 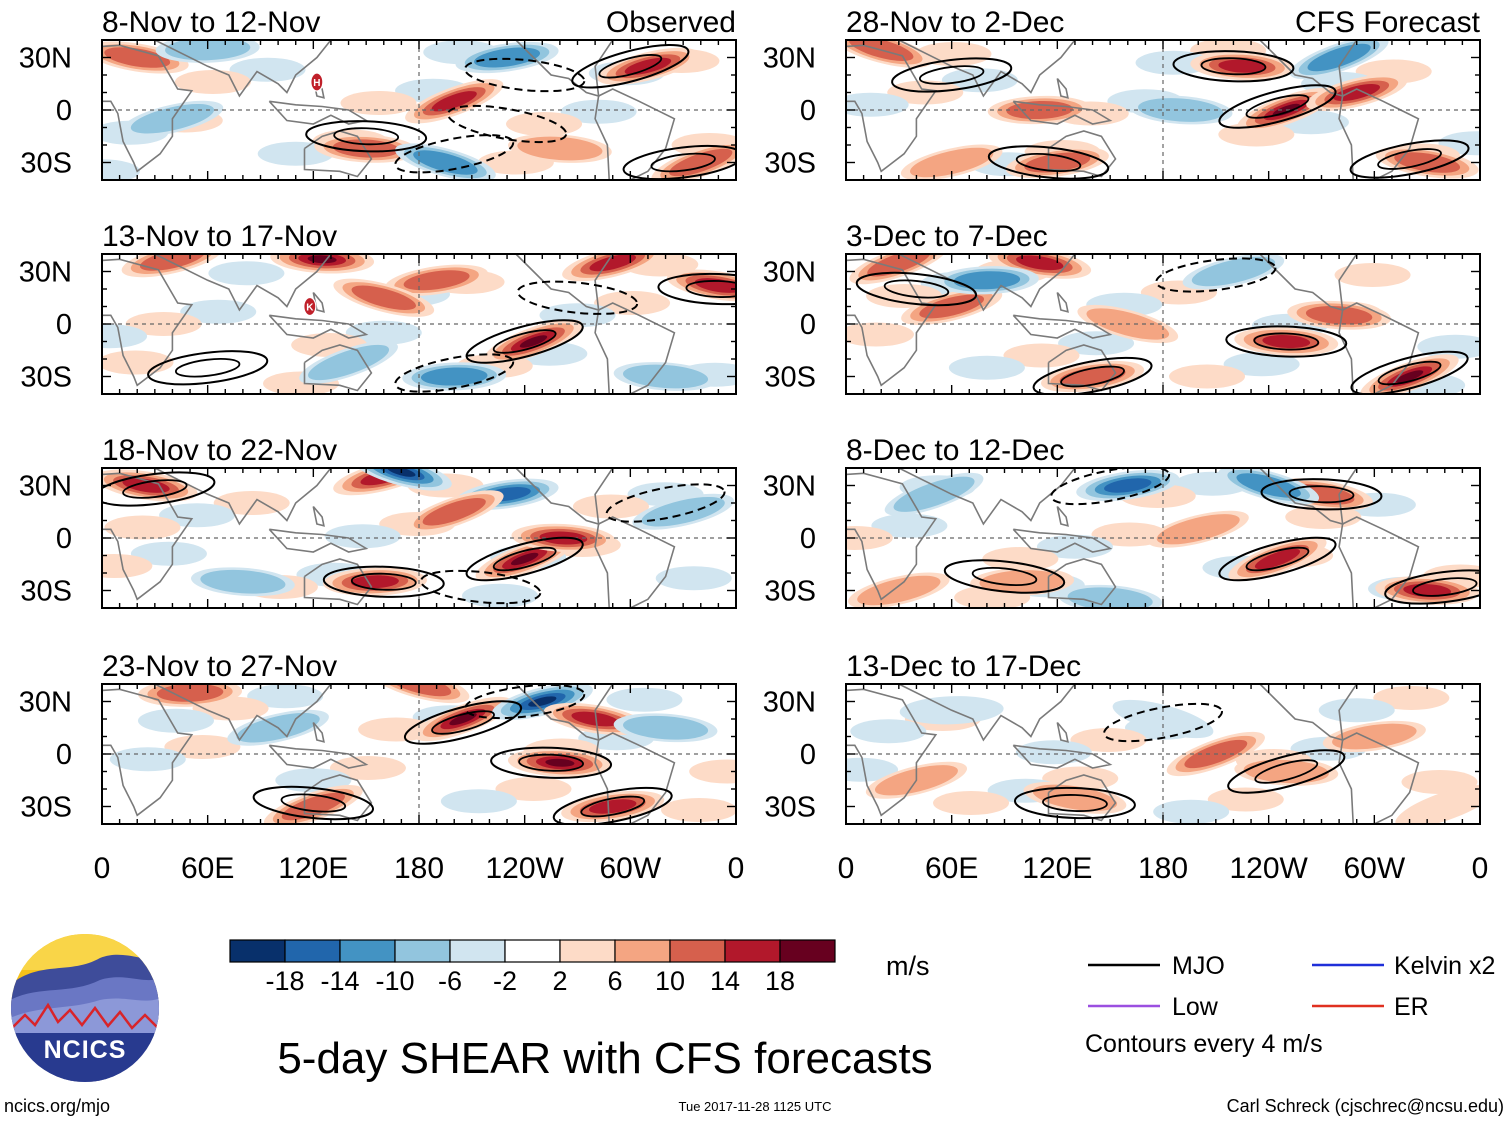 I want to click on colorbar-tick-label: 6, so click(x=614, y=981).